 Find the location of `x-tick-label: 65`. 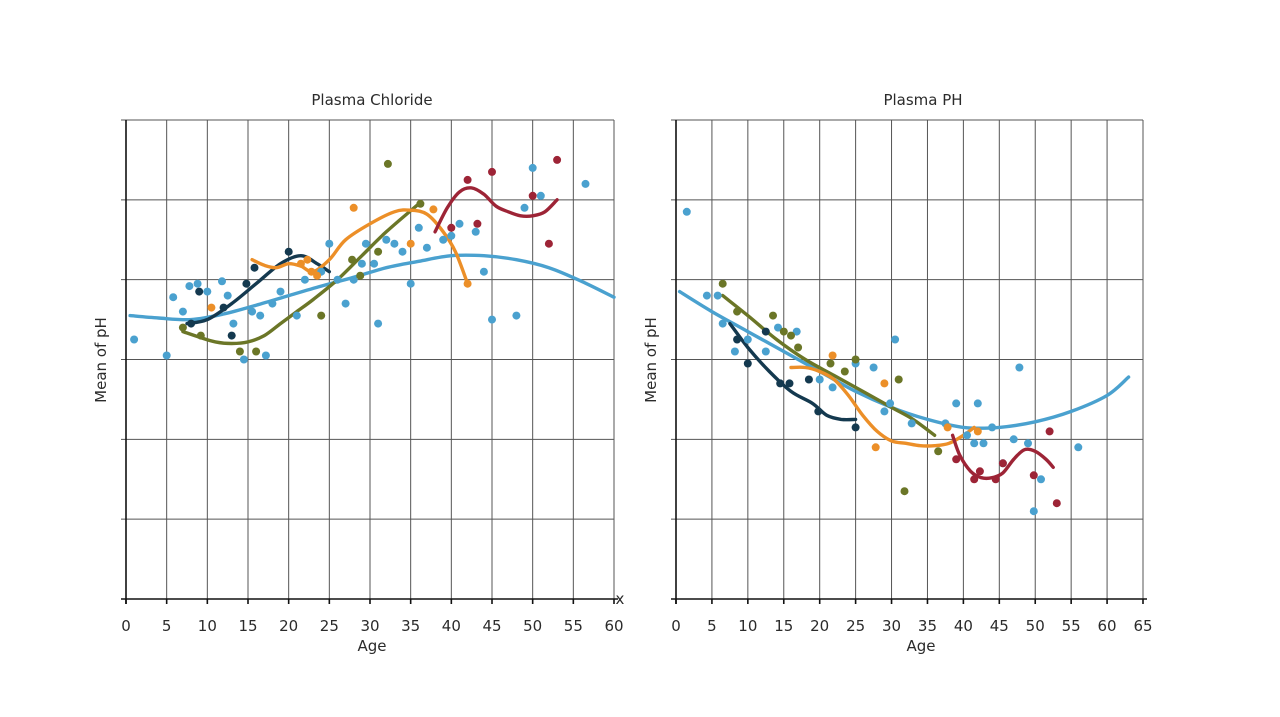

x-tick-label: 65 is located at coordinates (1142, 626).